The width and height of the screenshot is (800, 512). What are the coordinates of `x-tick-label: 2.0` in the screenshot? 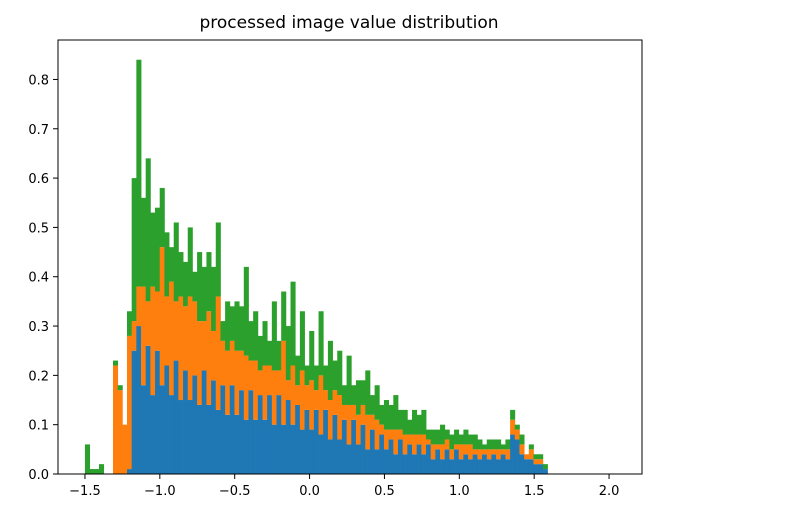 It's located at (609, 491).